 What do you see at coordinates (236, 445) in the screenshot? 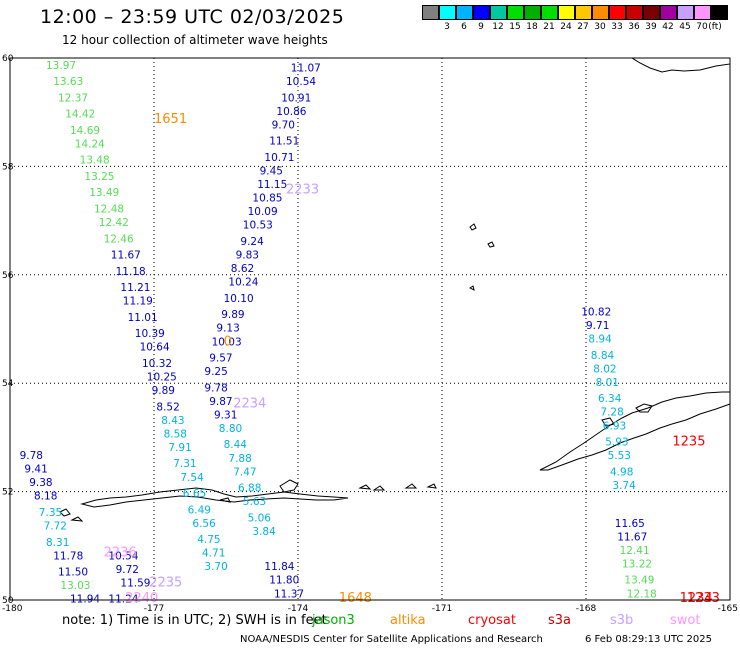
I see `wave-height-value: 8.44` at bounding box center [236, 445].